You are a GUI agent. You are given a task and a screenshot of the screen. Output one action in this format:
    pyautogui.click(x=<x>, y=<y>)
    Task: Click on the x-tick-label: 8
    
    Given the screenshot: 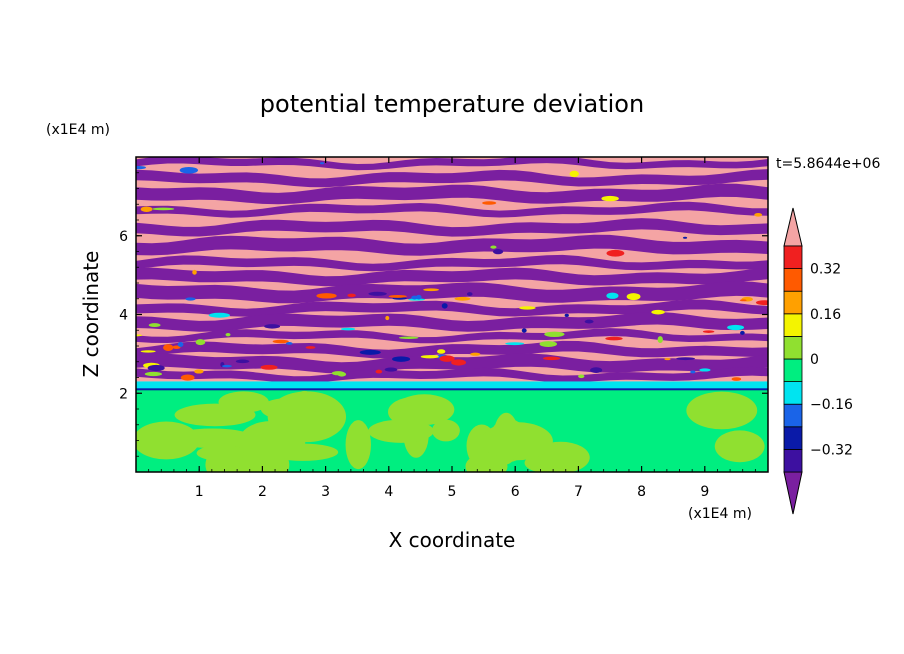 What is the action you would take?
    pyautogui.click(x=641, y=492)
    